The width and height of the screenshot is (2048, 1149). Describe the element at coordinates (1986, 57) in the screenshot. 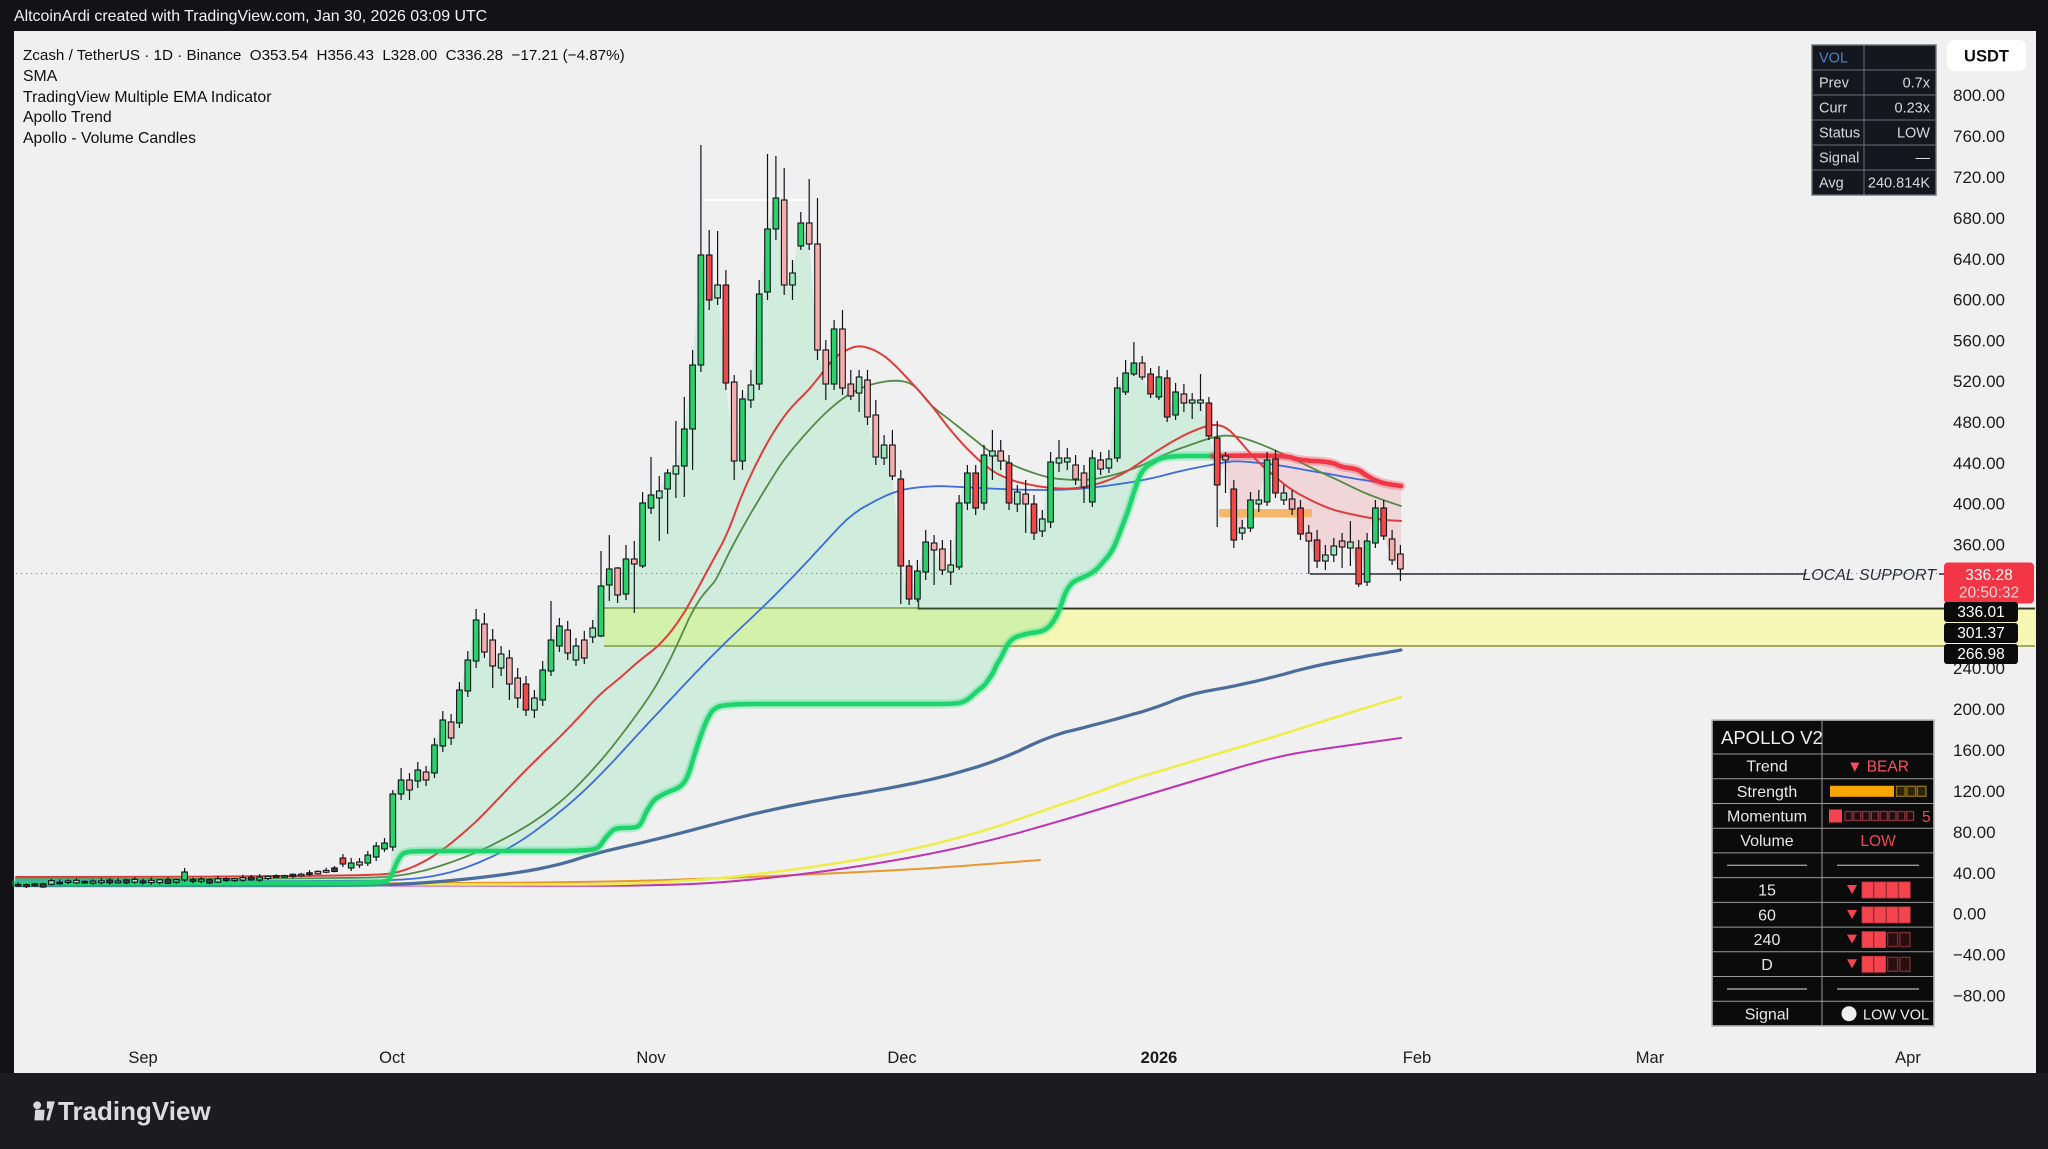

I see `svg-text: USDT` at that location.